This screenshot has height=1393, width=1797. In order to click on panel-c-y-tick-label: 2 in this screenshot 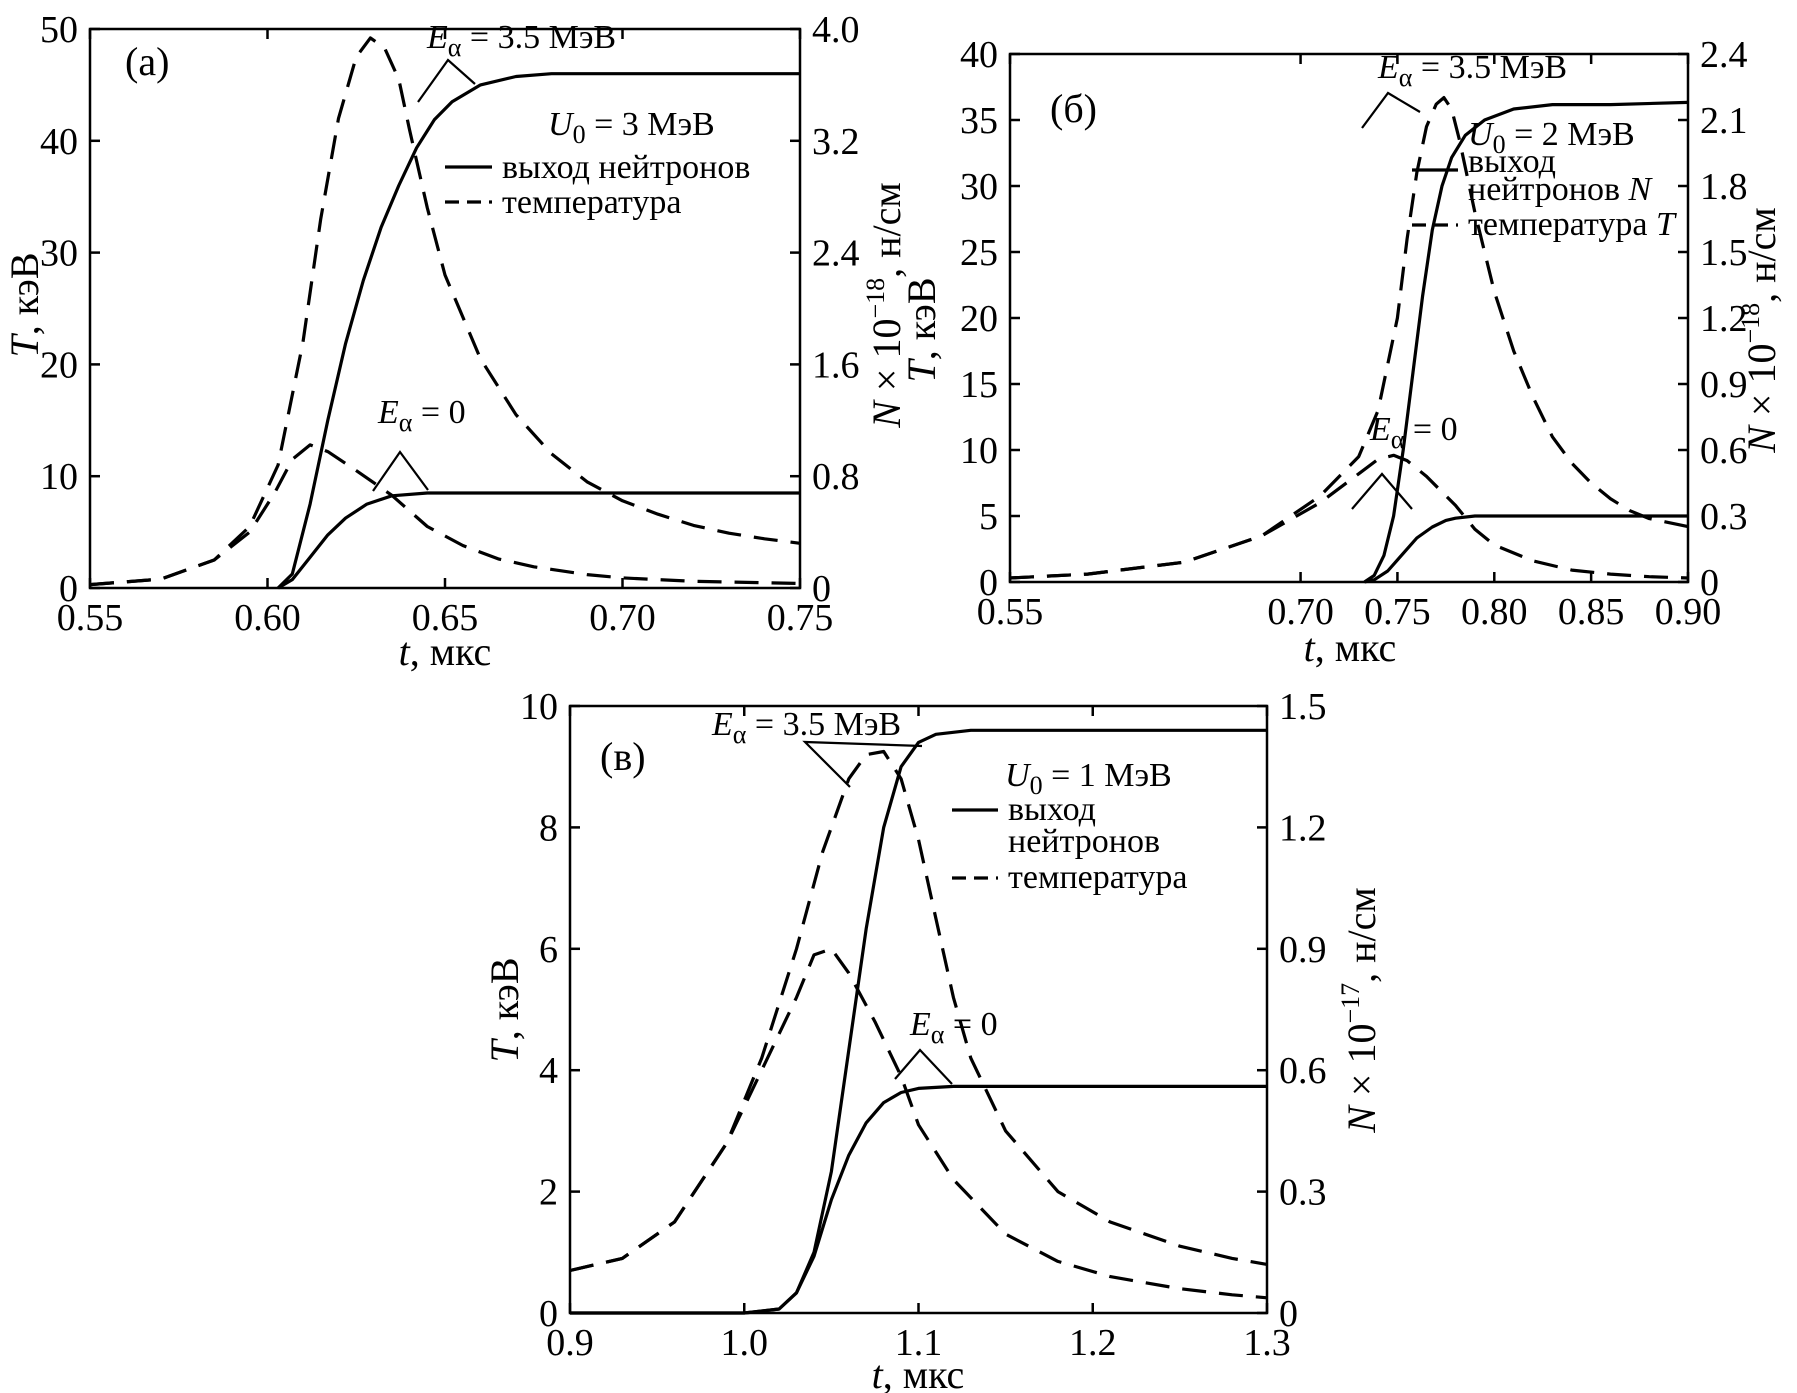, I will do `click(548, 1193)`.